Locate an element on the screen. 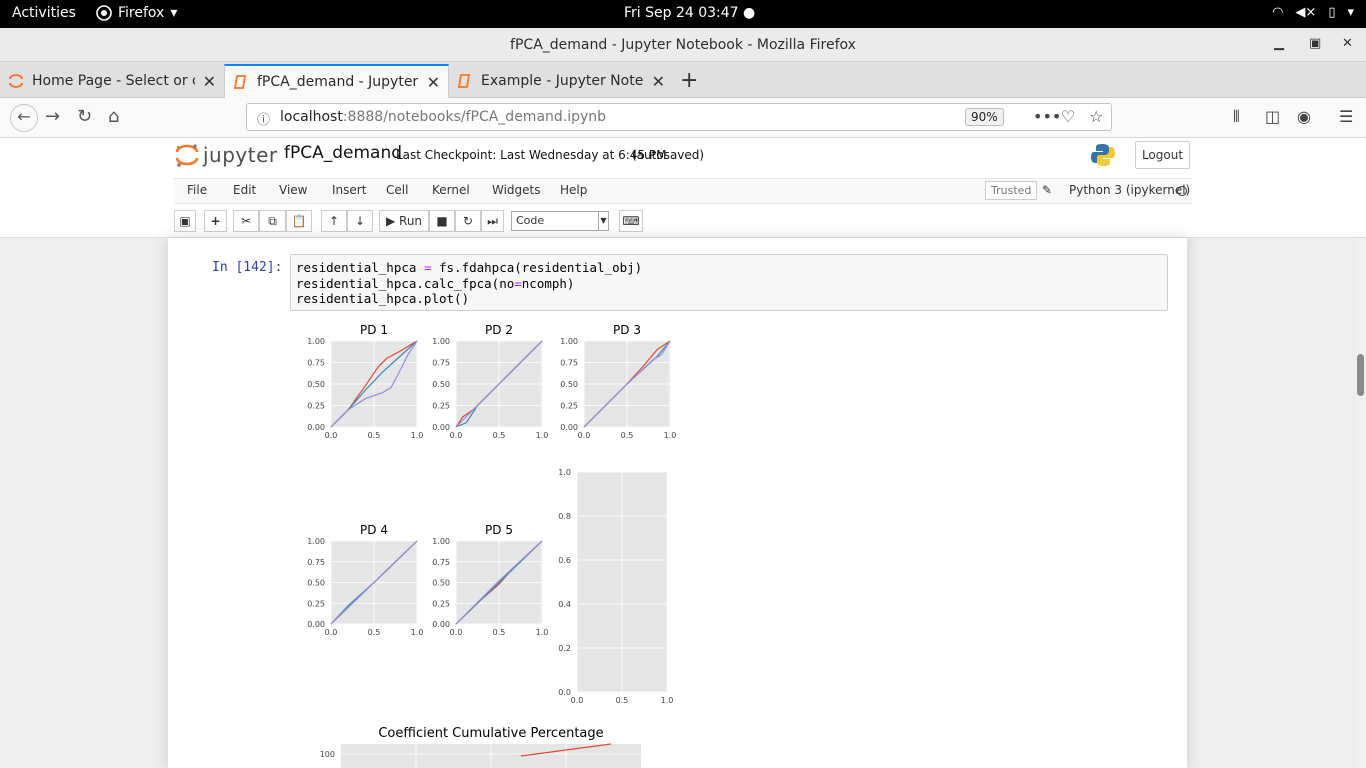 The image size is (1366, 768). back-icon: ← is located at coordinates (24, 118).